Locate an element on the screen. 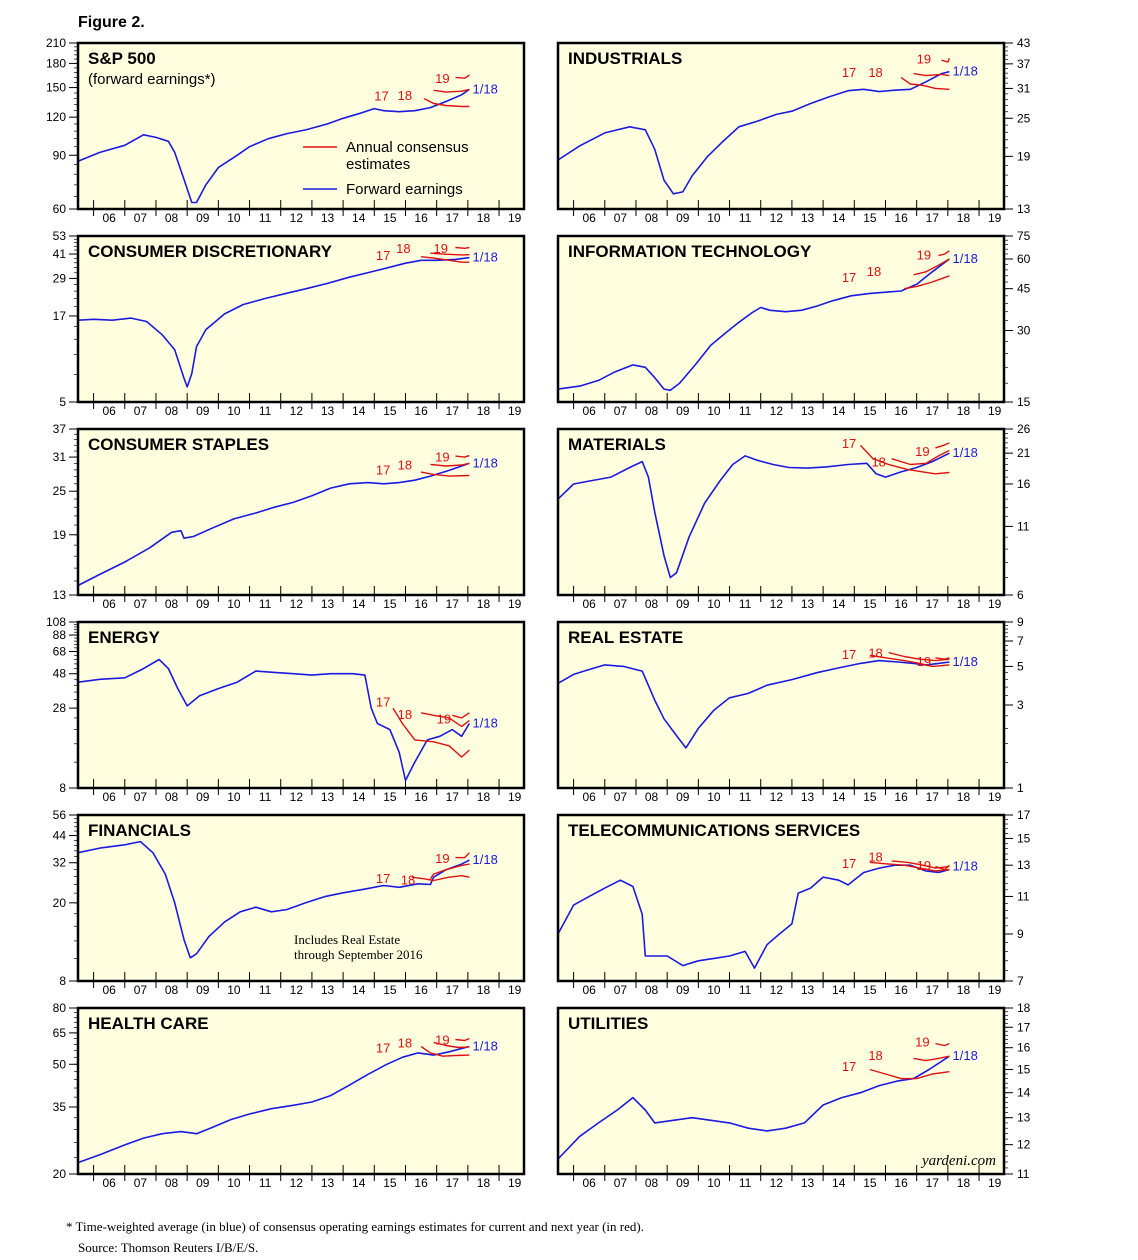 This screenshot has width=1138, height=1260. chart-note: through September 2016 is located at coordinates (358, 954).